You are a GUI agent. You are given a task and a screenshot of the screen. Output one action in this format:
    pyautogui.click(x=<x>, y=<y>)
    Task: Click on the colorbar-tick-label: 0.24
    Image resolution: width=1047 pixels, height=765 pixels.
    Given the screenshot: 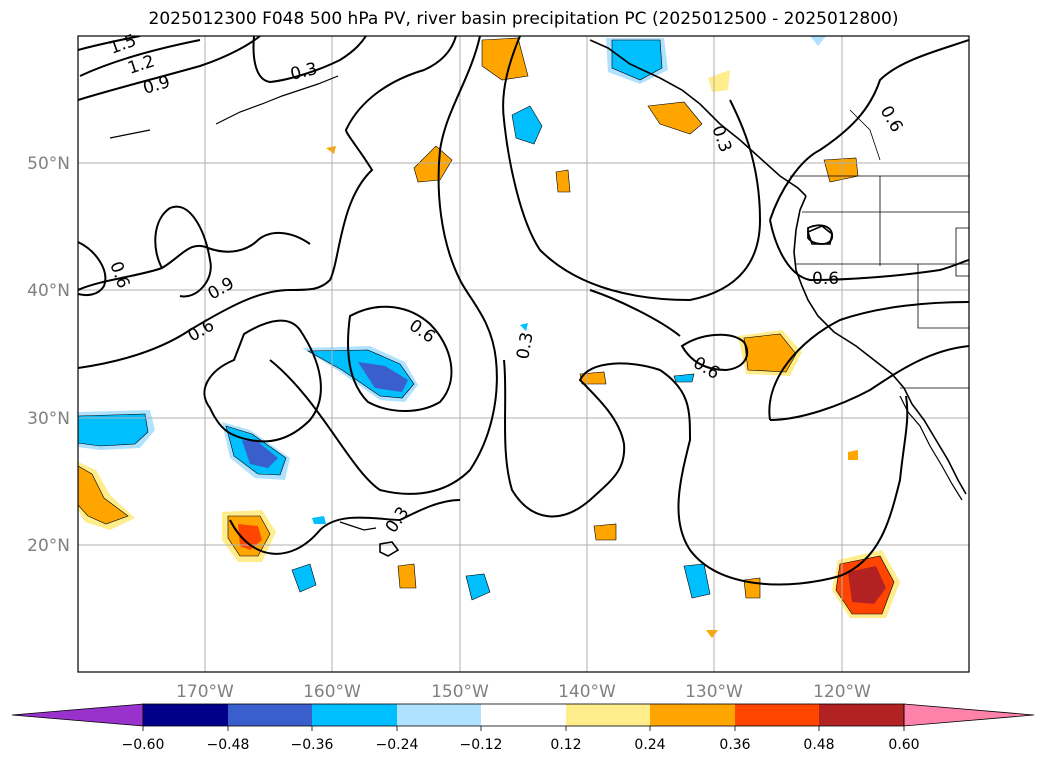 What is the action you would take?
    pyautogui.click(x=649, y=745)
    